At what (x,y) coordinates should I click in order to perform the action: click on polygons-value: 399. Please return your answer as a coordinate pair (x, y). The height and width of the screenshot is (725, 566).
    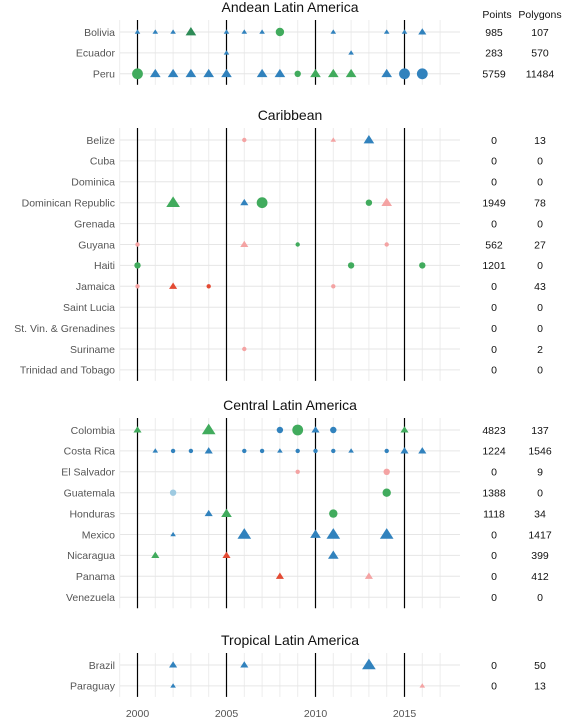
    Looking at the image, I should click on (540, 556).